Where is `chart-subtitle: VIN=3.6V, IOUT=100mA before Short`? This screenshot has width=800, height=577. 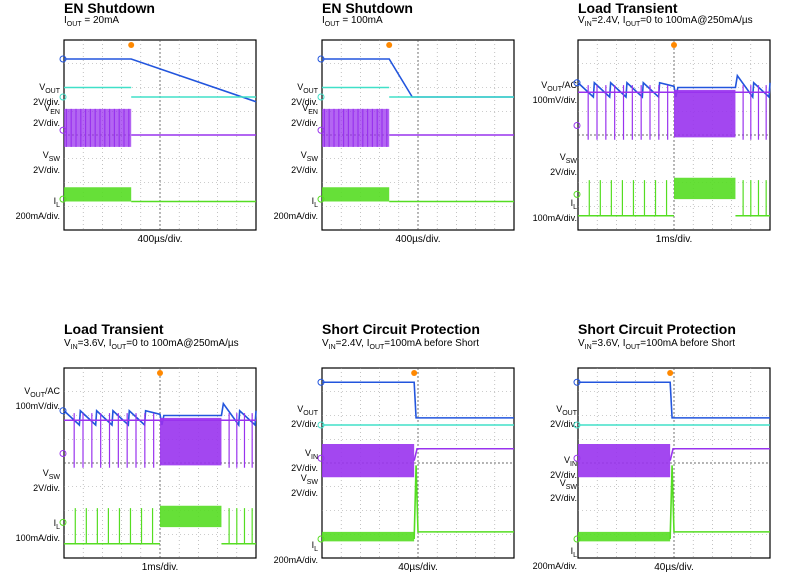
chart-subtitle: VIN=3.6V, IOUT=100mA before Short is located at coordinates (657, 344).